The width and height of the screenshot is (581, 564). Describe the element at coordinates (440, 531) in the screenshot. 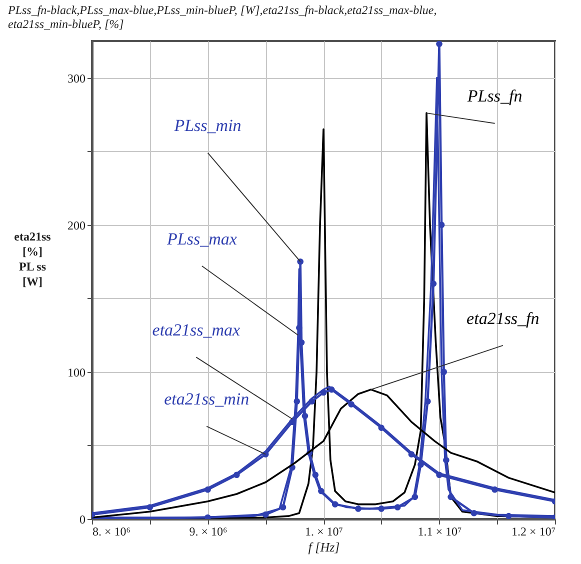

I see `x-tick-label: 1.1 × 10⁷` at that location.